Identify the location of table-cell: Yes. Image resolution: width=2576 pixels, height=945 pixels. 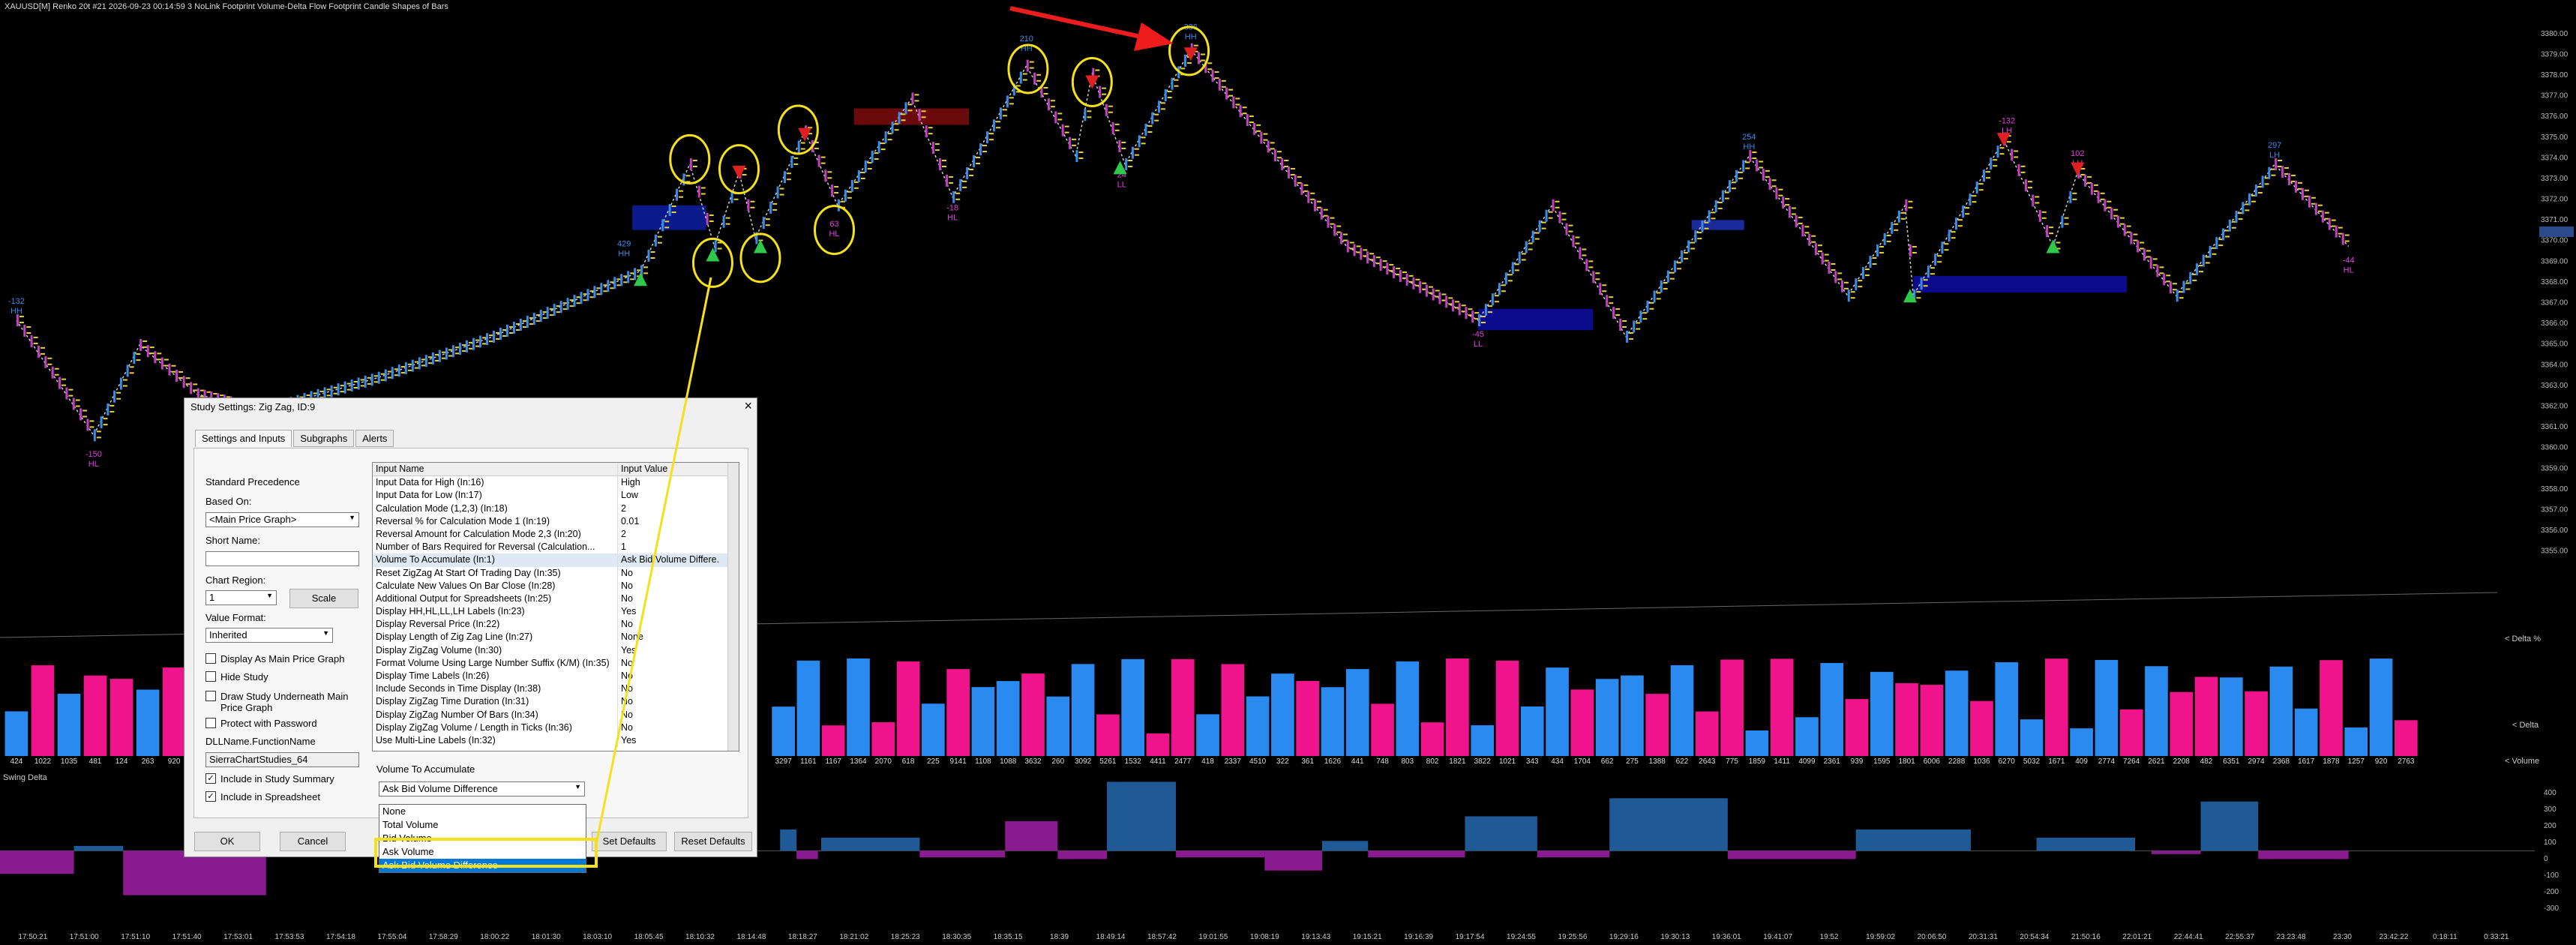
(629, 611).